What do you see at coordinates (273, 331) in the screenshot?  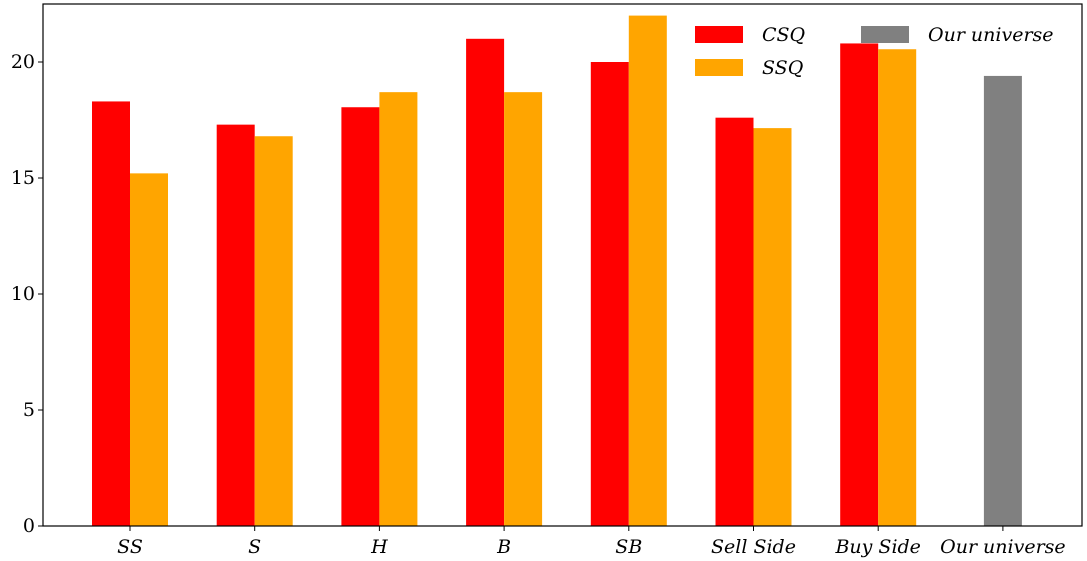 I see `bar-ssq-s` at bounding box center [273, 331].